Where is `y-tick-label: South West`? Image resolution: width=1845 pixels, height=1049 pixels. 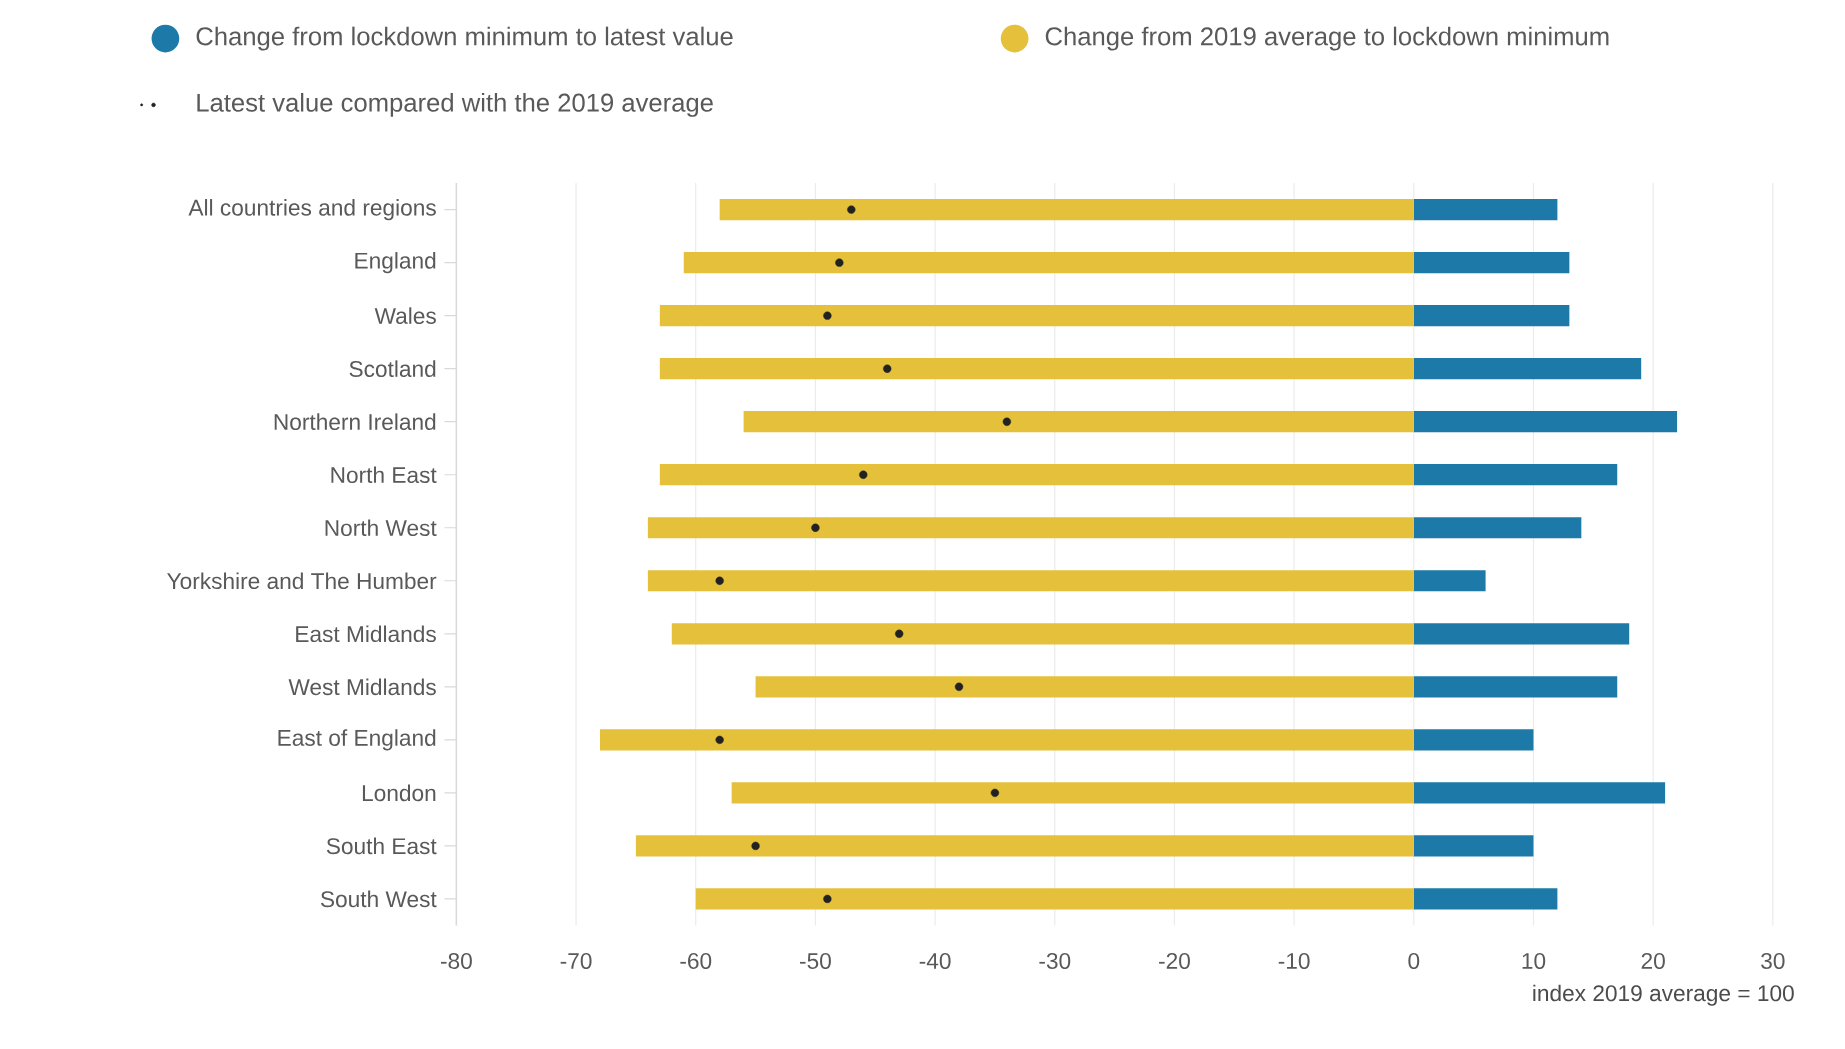 y-tick-label: South West is located at coordinates (378, 899).